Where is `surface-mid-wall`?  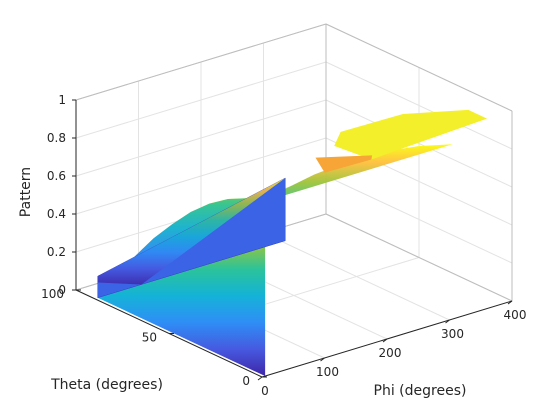 surface-mid-wall is located at coordinates (191, 231).